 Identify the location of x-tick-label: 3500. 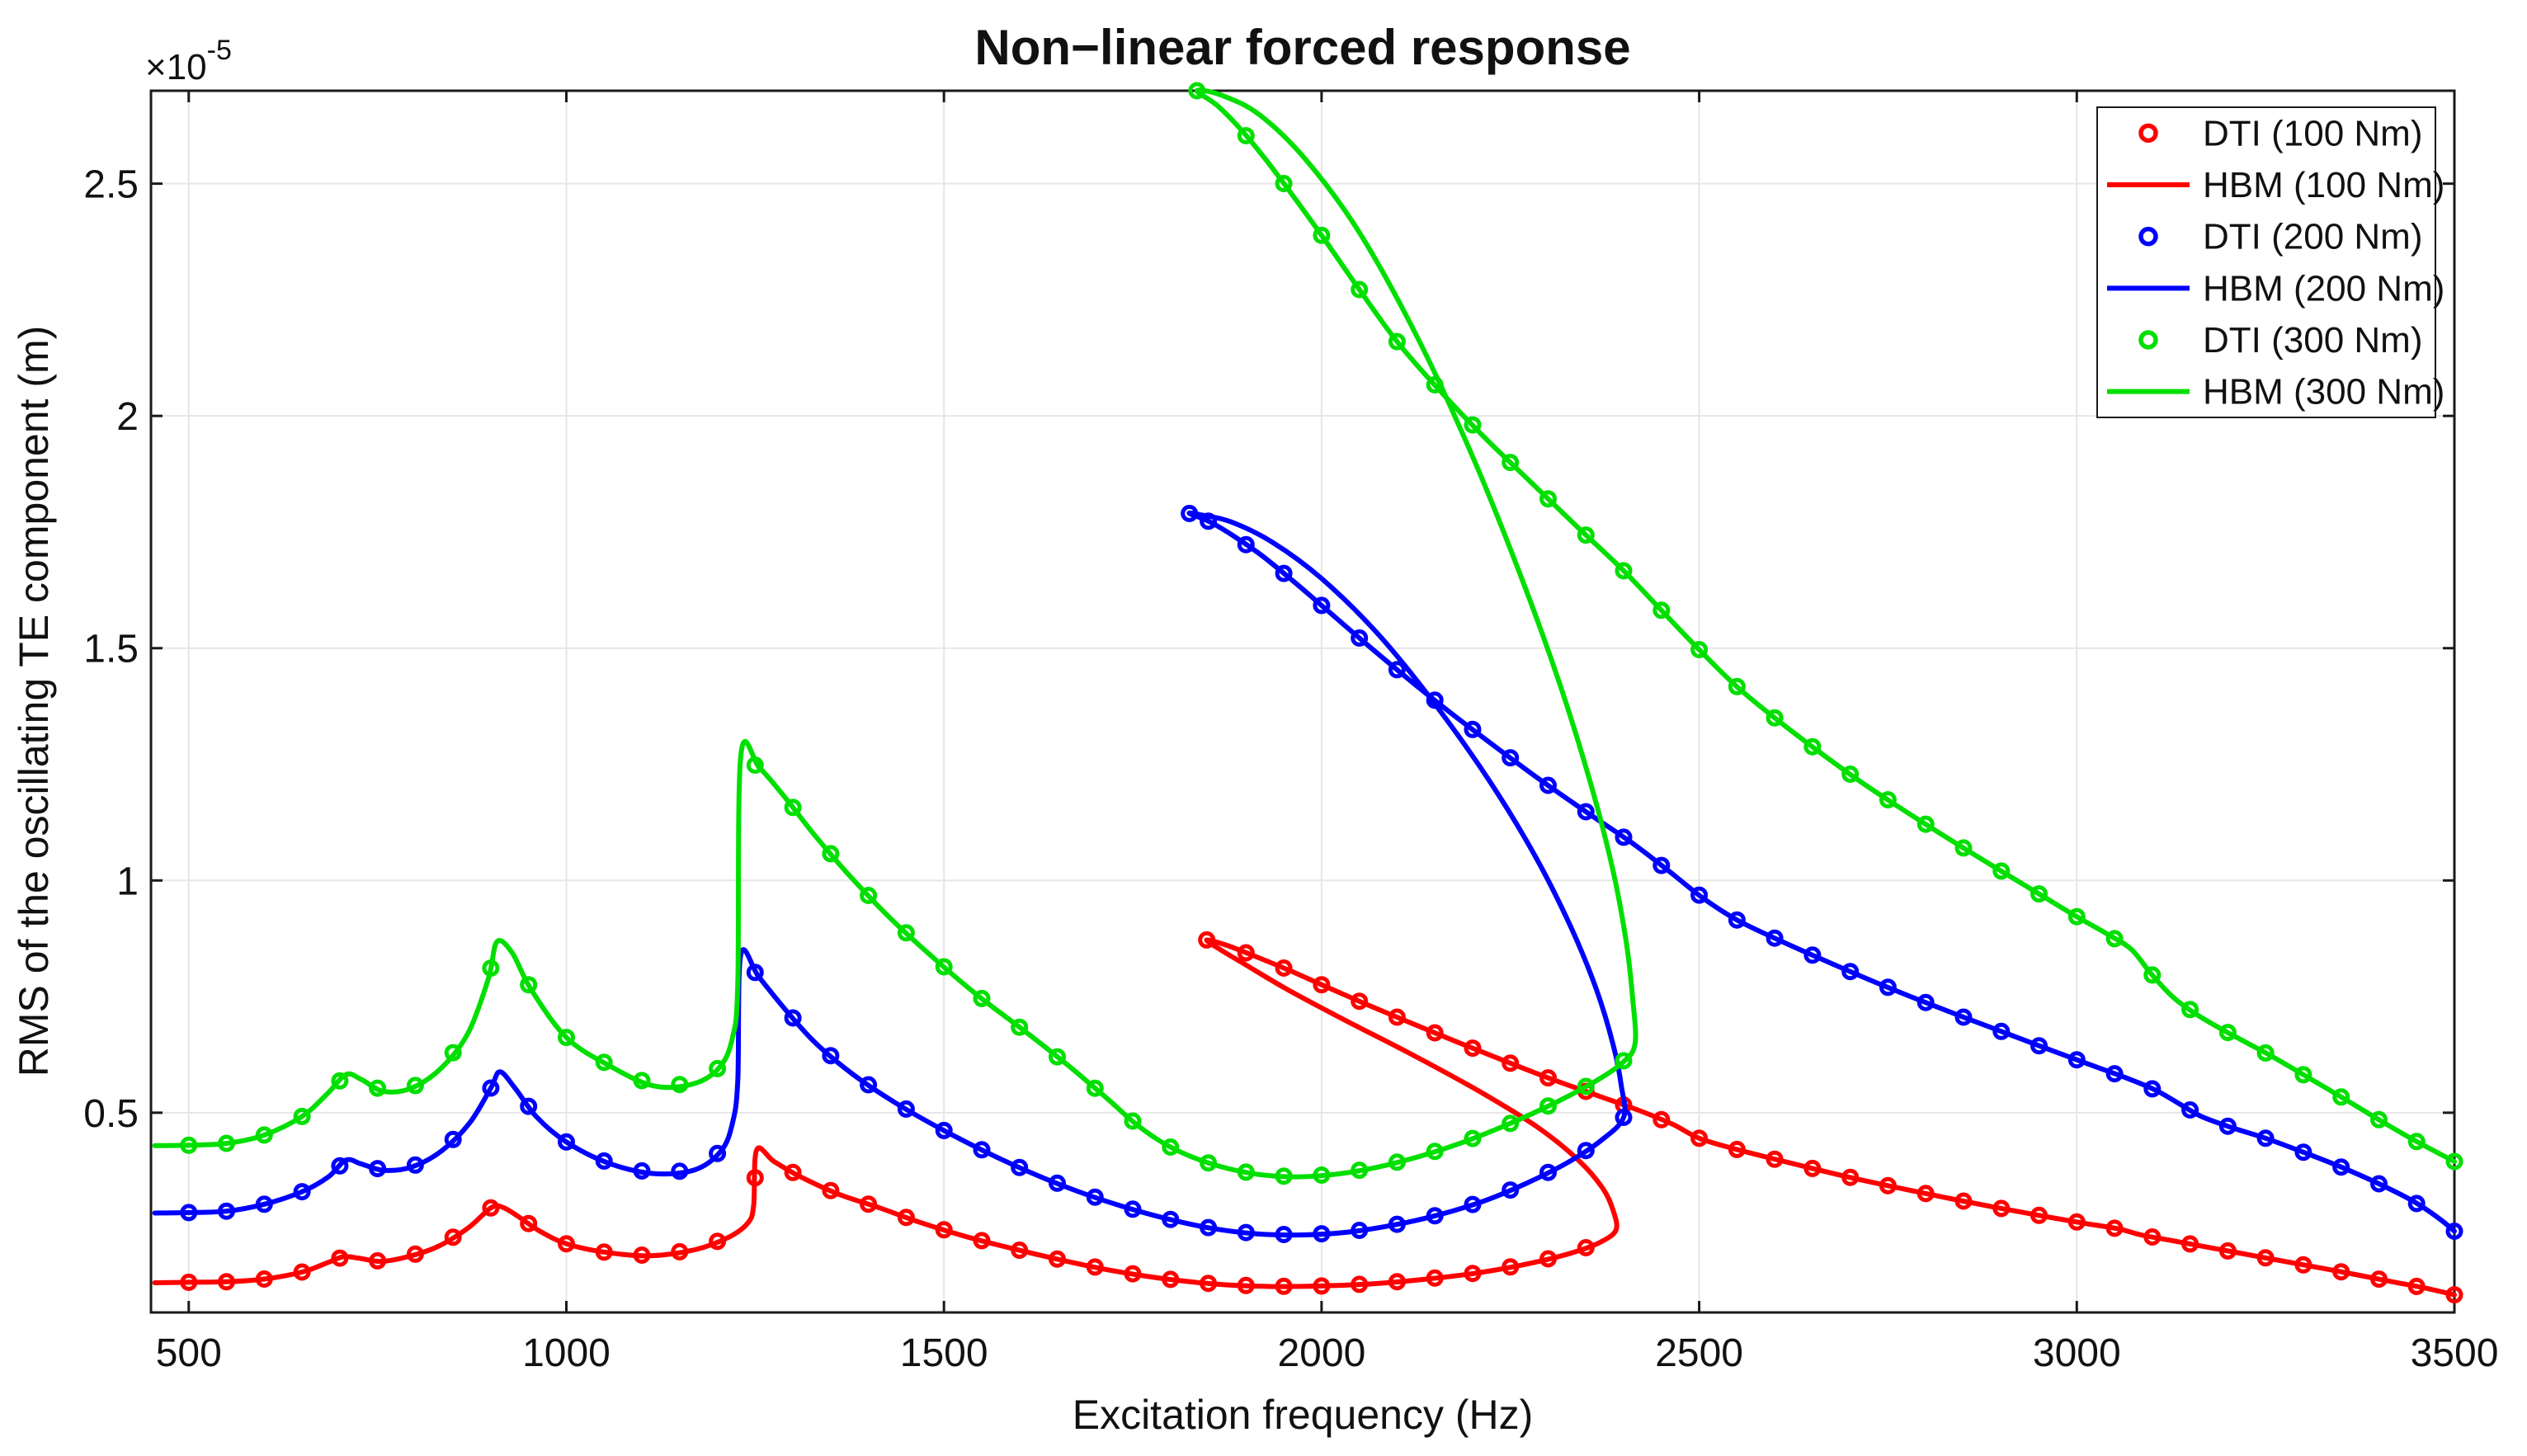
(2455, 1353).